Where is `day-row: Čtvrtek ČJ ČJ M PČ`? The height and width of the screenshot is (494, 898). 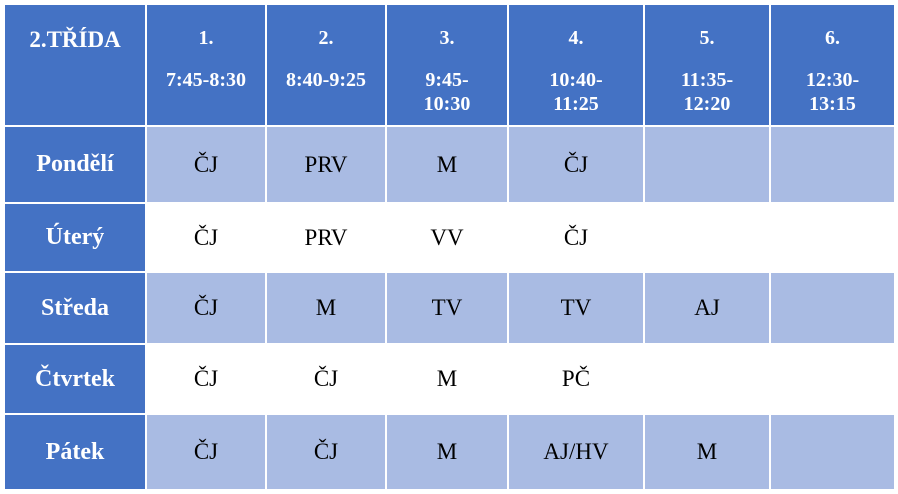
day-row: Čtvrtek ČJ ČJ M PČ is located at coordinates (449, 379).